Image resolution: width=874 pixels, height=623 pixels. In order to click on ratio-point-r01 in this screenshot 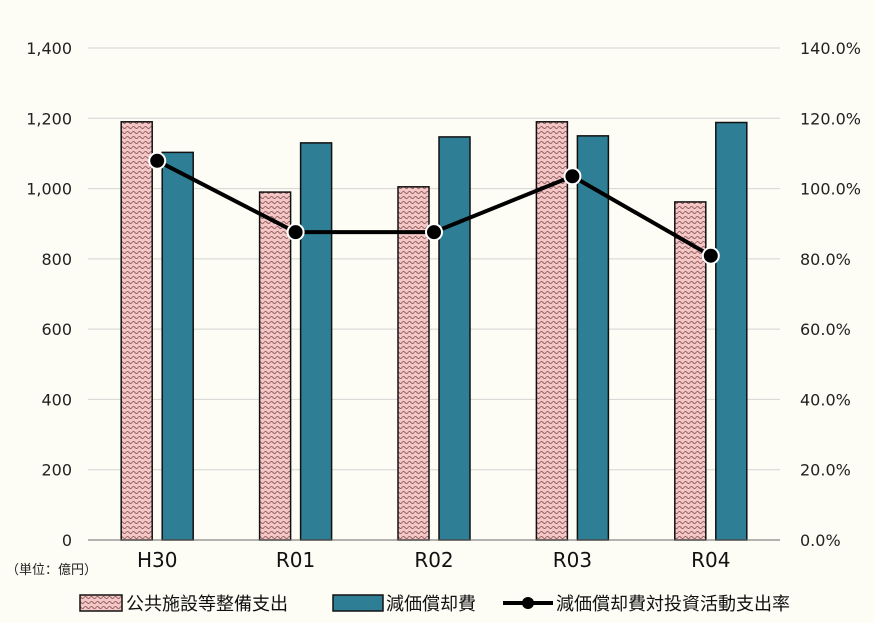, I will do `click(295, 232)`.